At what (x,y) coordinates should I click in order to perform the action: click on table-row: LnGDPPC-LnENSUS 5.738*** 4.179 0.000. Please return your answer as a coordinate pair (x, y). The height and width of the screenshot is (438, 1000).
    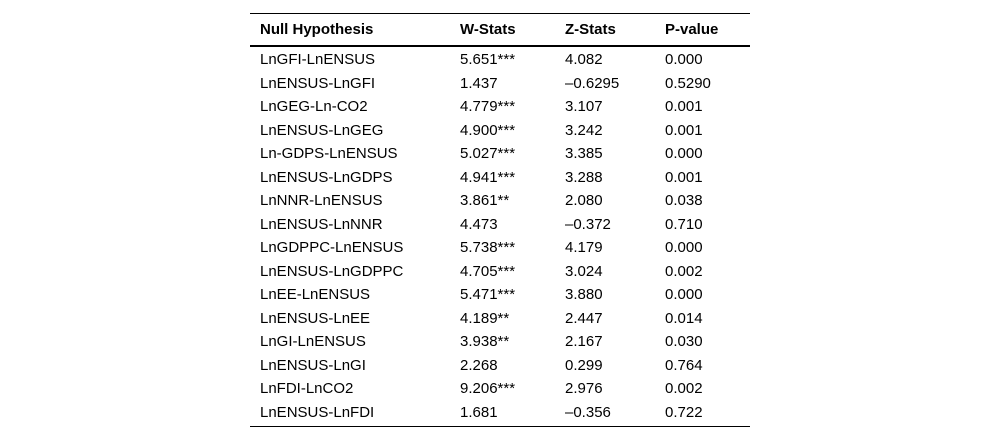
    Looking at the image, I should click on (500, 248).